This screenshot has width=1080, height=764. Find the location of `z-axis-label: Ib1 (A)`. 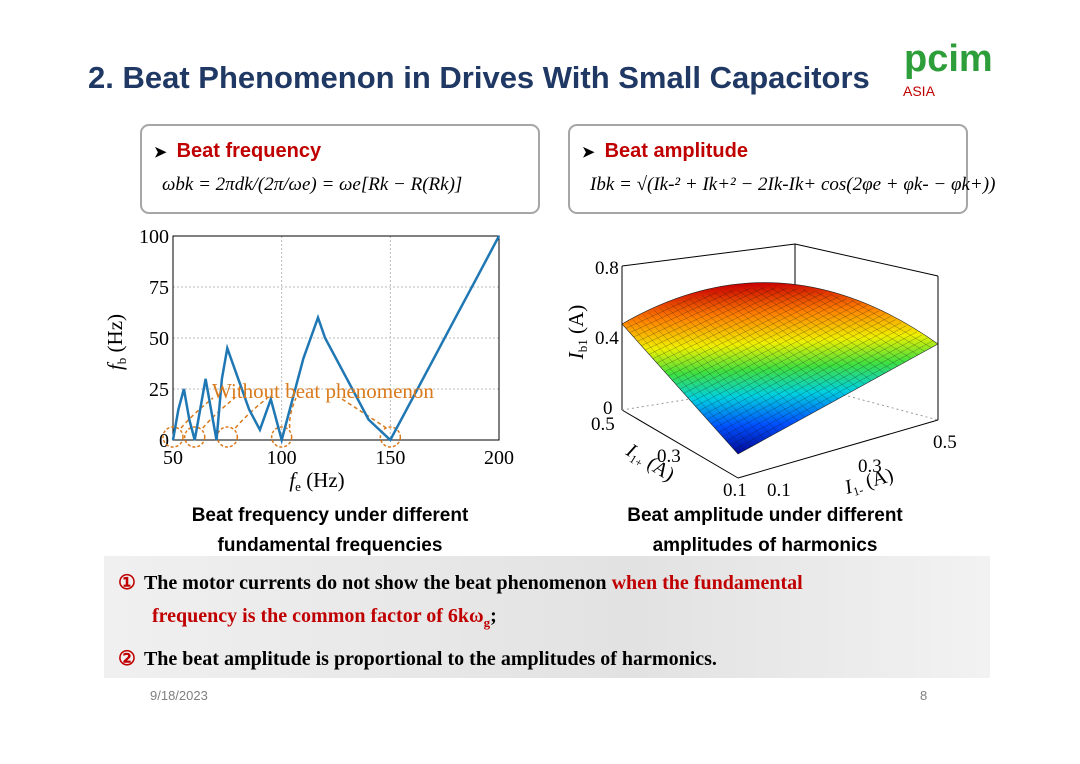

z-axis-label: Ib1 (A) is located at coordinates (577, 332).